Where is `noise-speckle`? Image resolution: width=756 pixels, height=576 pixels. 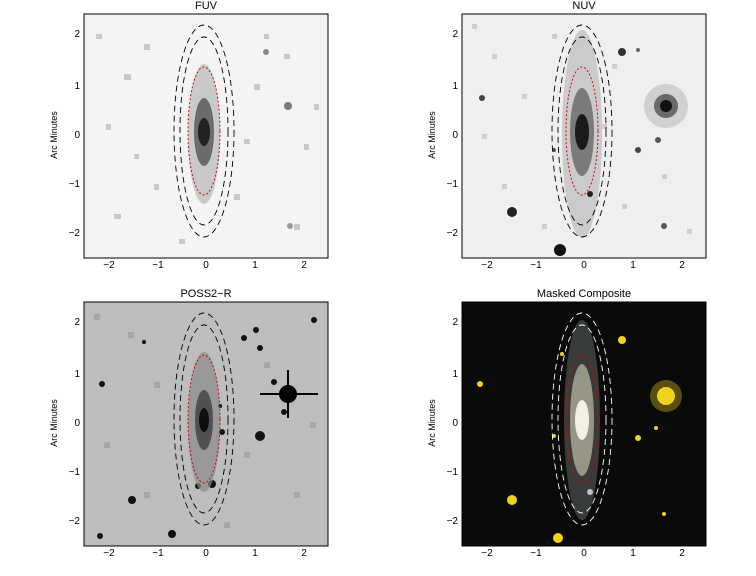 noise-speckle is located at coordinates (207, 139).